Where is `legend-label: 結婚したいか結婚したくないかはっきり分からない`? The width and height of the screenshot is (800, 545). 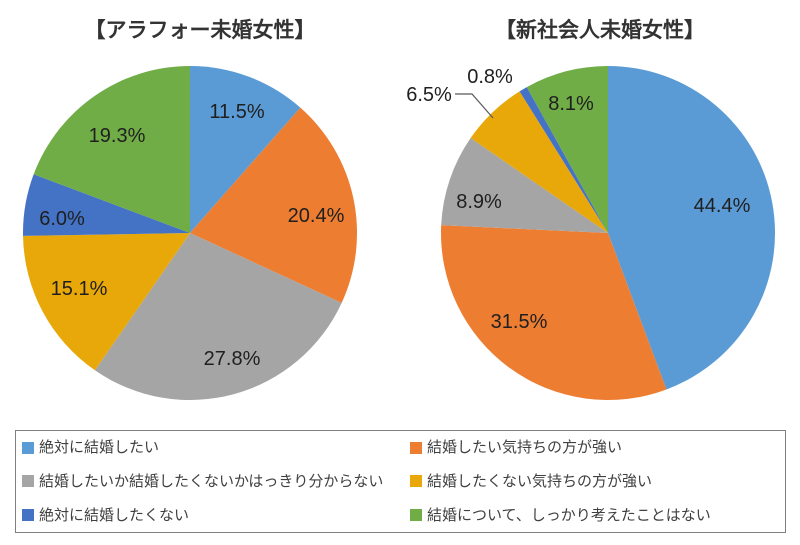
legend-label: 結婚したいか結婚したくないかはっきり分からない is located at coordinates (211, 481).